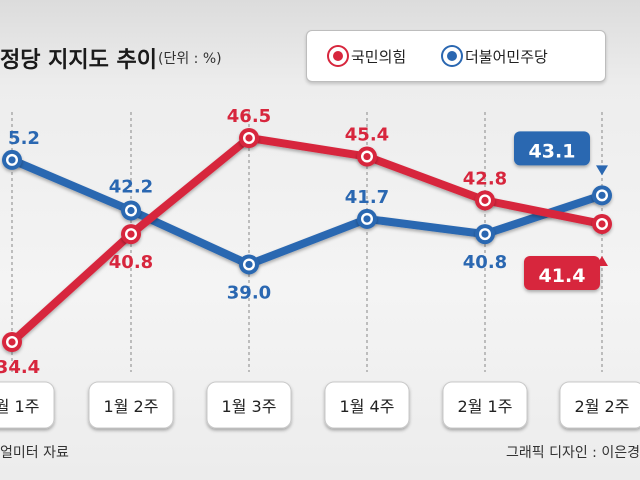  Describe the element at coordinates (338, 56) in the screenshot. I see `red-circle-icon` at that location.